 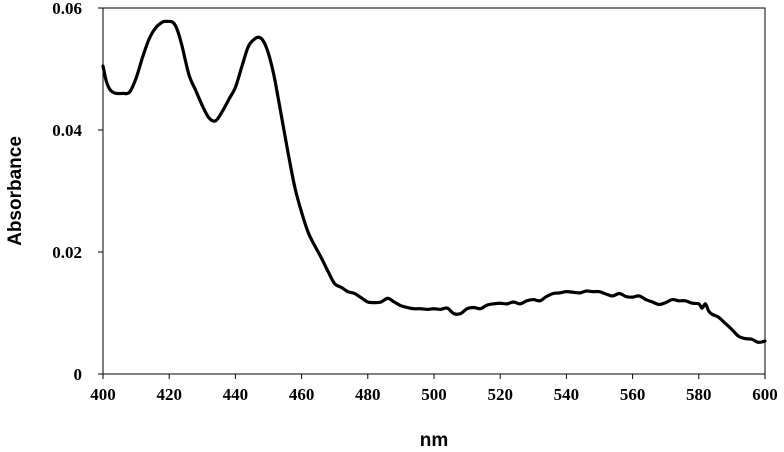 I want to click on x-tick-label: 560, so click(x=633, y=394).